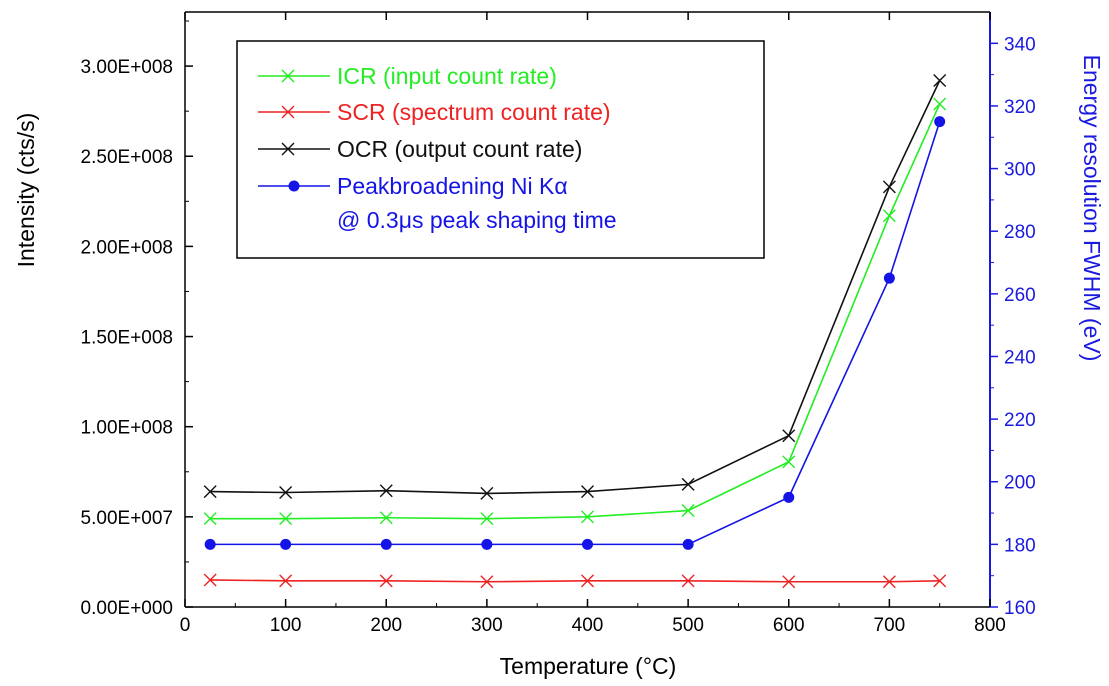  What do you see at coordinates (452, 186) in the screenshot?
I see `legend-label: Peakbroadening Ni Kα` at bounding box center [452, 186].